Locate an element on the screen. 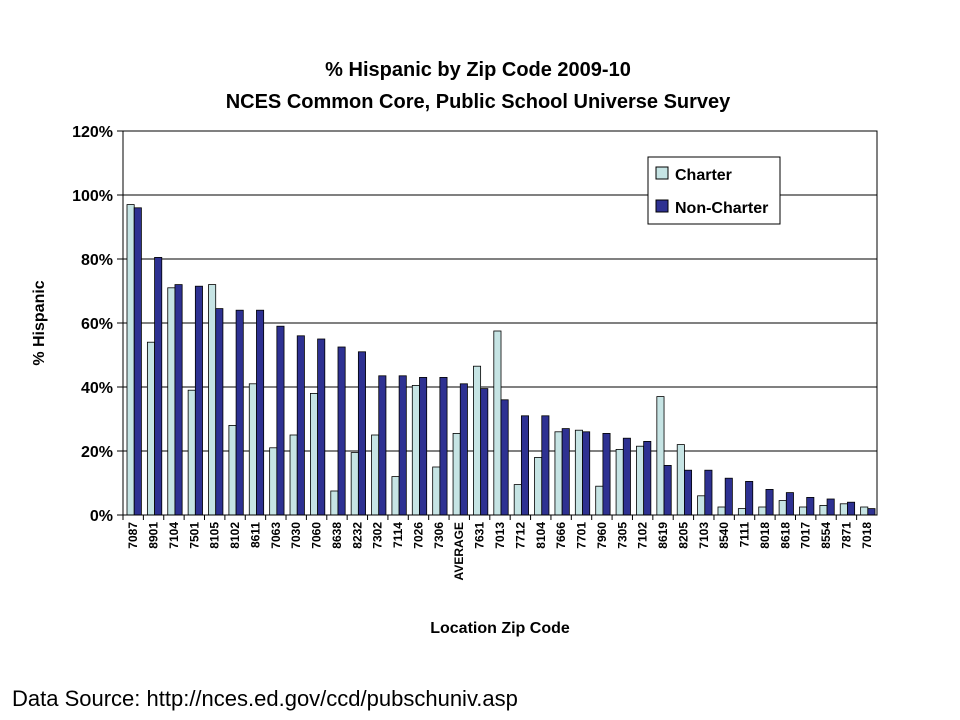  x-tick-label: 7501 is located at coordinates (194, 535).